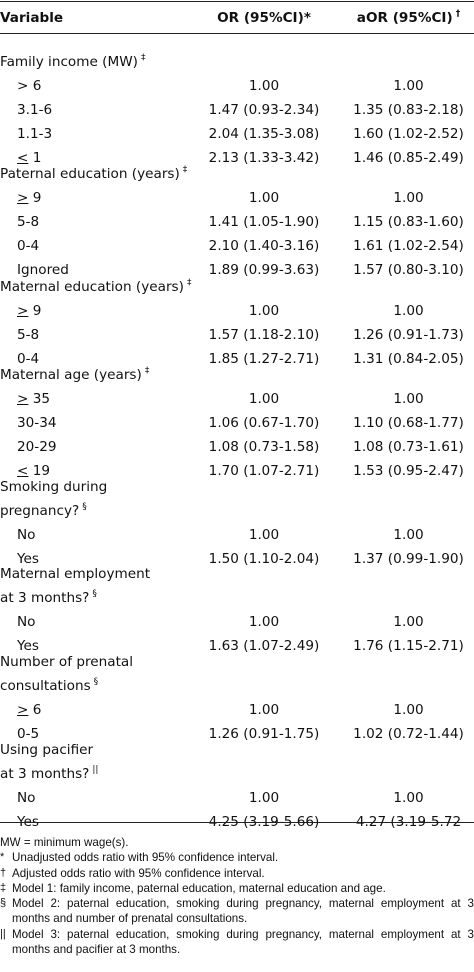 The height and width of the screenshot is (972, 474). What do you see at coordinates (237, 359) in the screenshot?
I see `table-row: 0-4 1.85 (1.27-2.71) 1.31 (0.84-2.05)` at bounding box center [237, 359].